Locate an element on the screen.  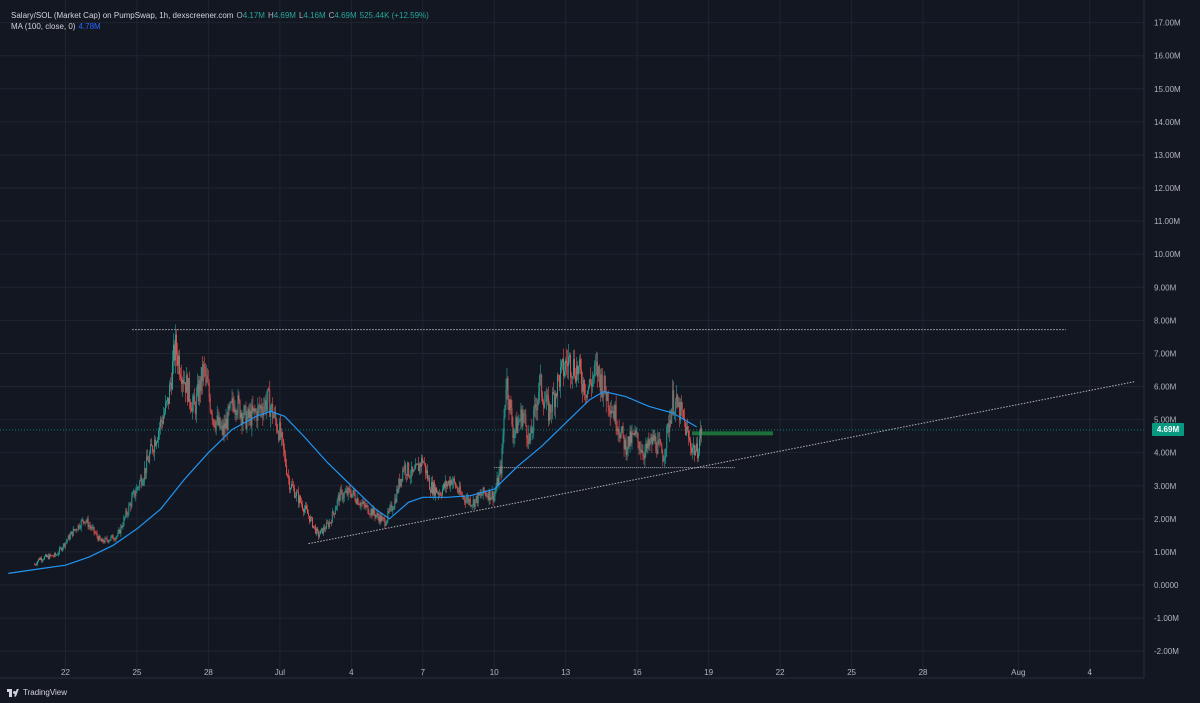
x-tick-label: Aug is located at coordinates (1018, 672).